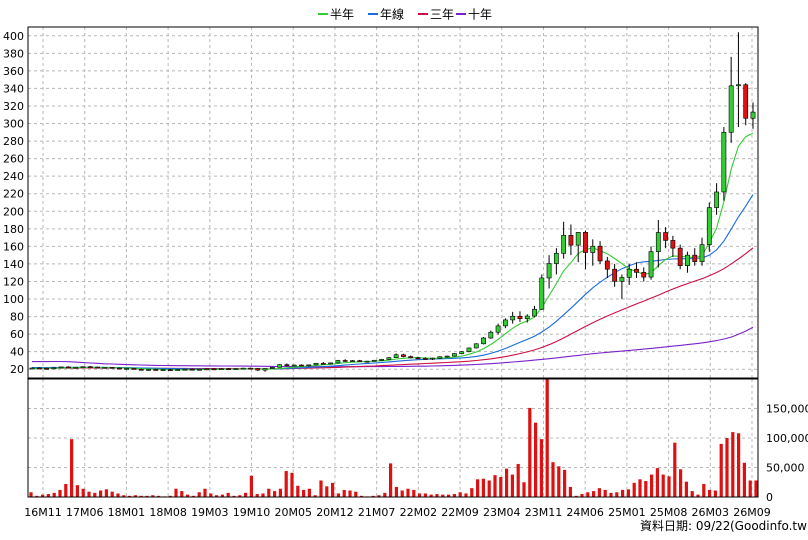  Describe the element at coordinates (168, 512) in the screenshot. I see `x-tick-label: 18M08` at that location.